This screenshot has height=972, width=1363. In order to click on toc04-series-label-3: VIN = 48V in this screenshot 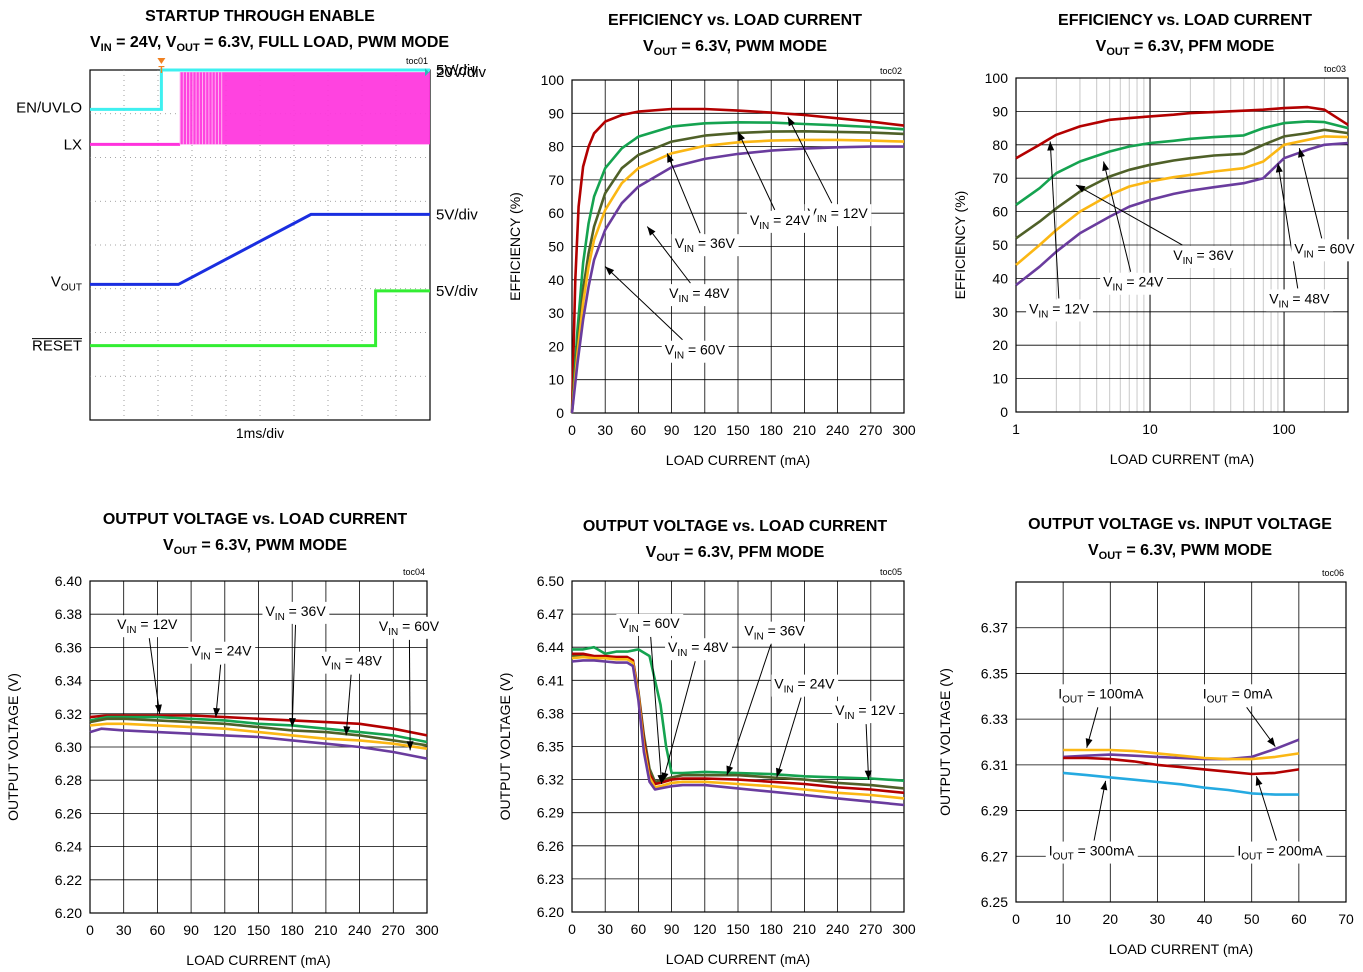, I will do `click(352, 663)`.